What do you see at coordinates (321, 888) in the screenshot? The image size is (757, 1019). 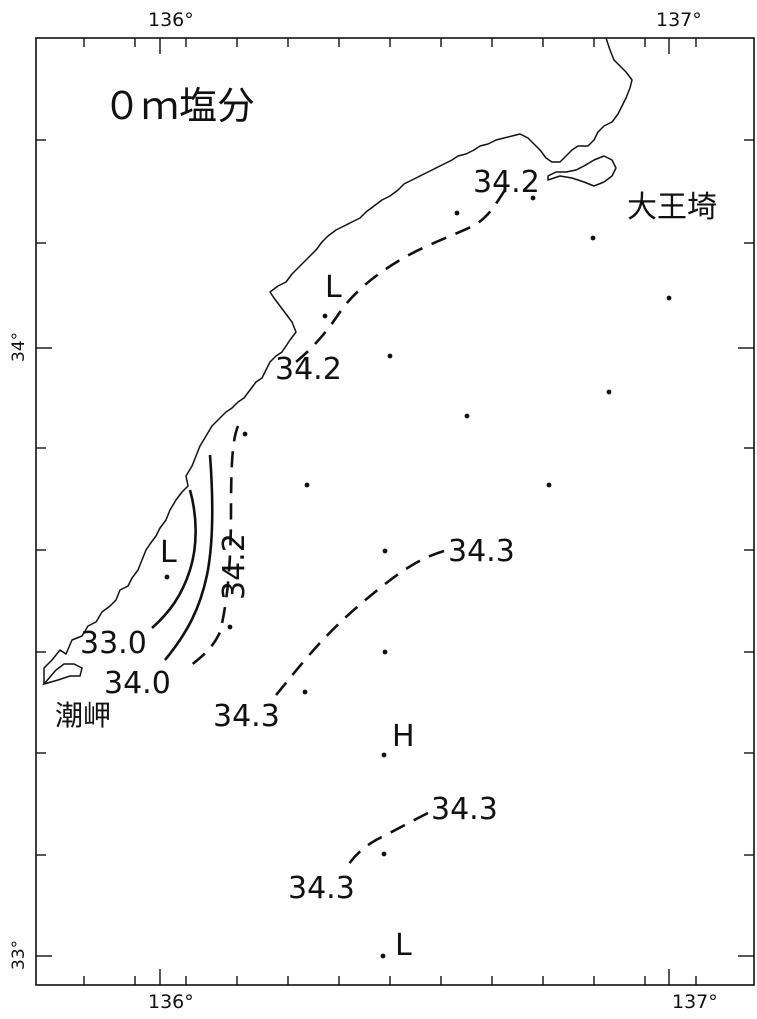 I see `contour-label-34-3-low-left: 34.3` at bounding box center [321, 888].